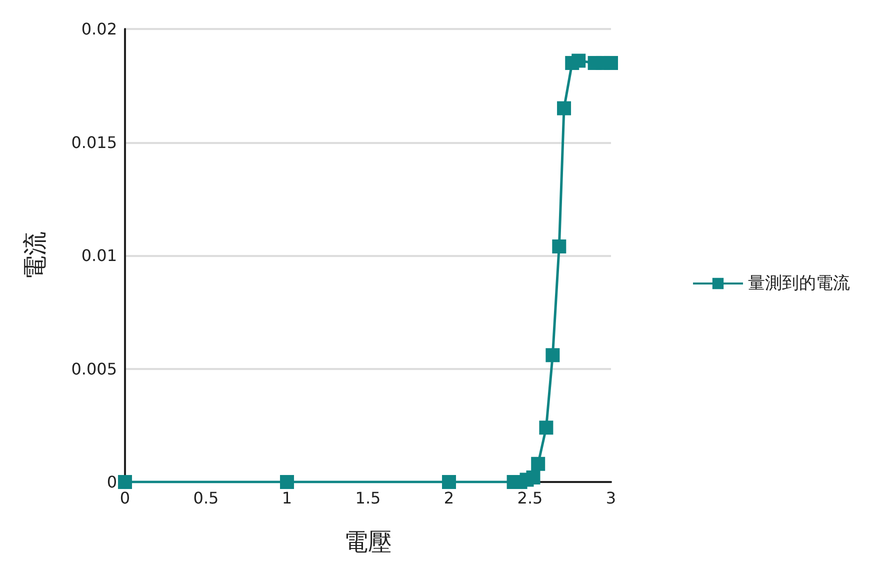 This screenshot has width=873, height=567. What do you see at coordinates (206, 498) in the screenshot?
I see `x-tick-label: 0.5` at bounding box center [206, 498].